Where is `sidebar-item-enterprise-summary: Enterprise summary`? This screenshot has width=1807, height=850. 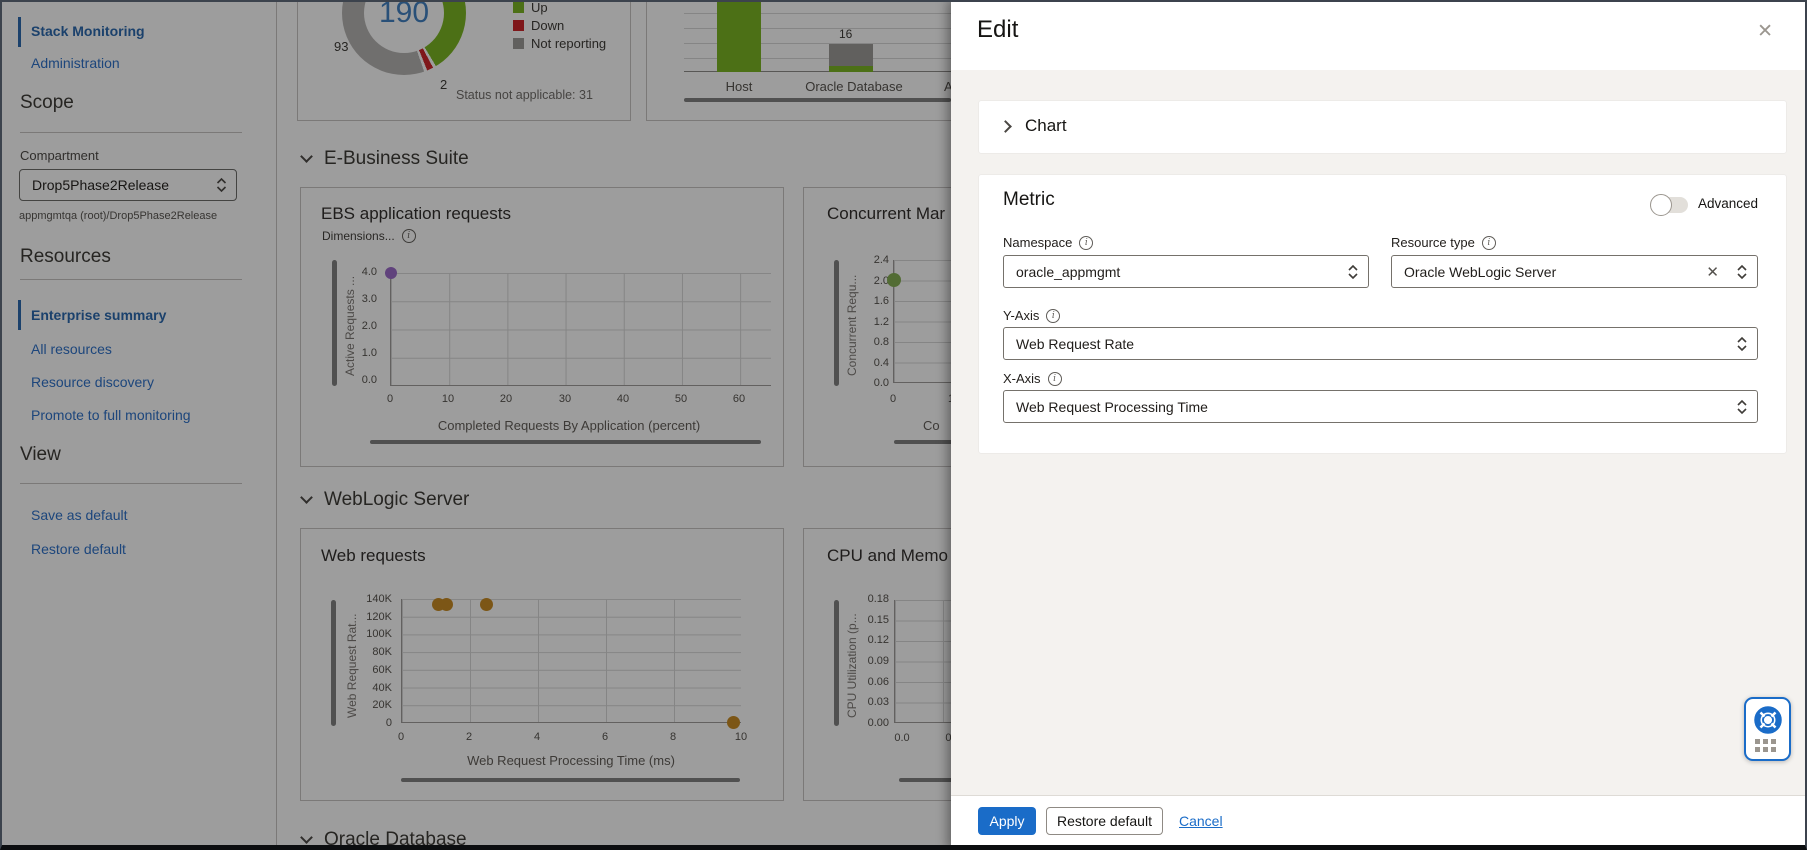
sidebar-item-enterprise-summary: Enterprise summary is located at coordinates (99, 315).